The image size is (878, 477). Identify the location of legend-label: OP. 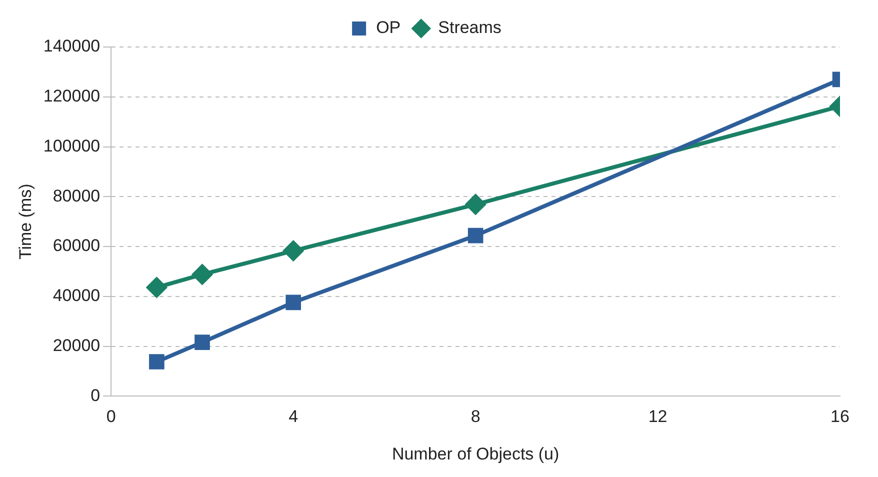
(388, 28).